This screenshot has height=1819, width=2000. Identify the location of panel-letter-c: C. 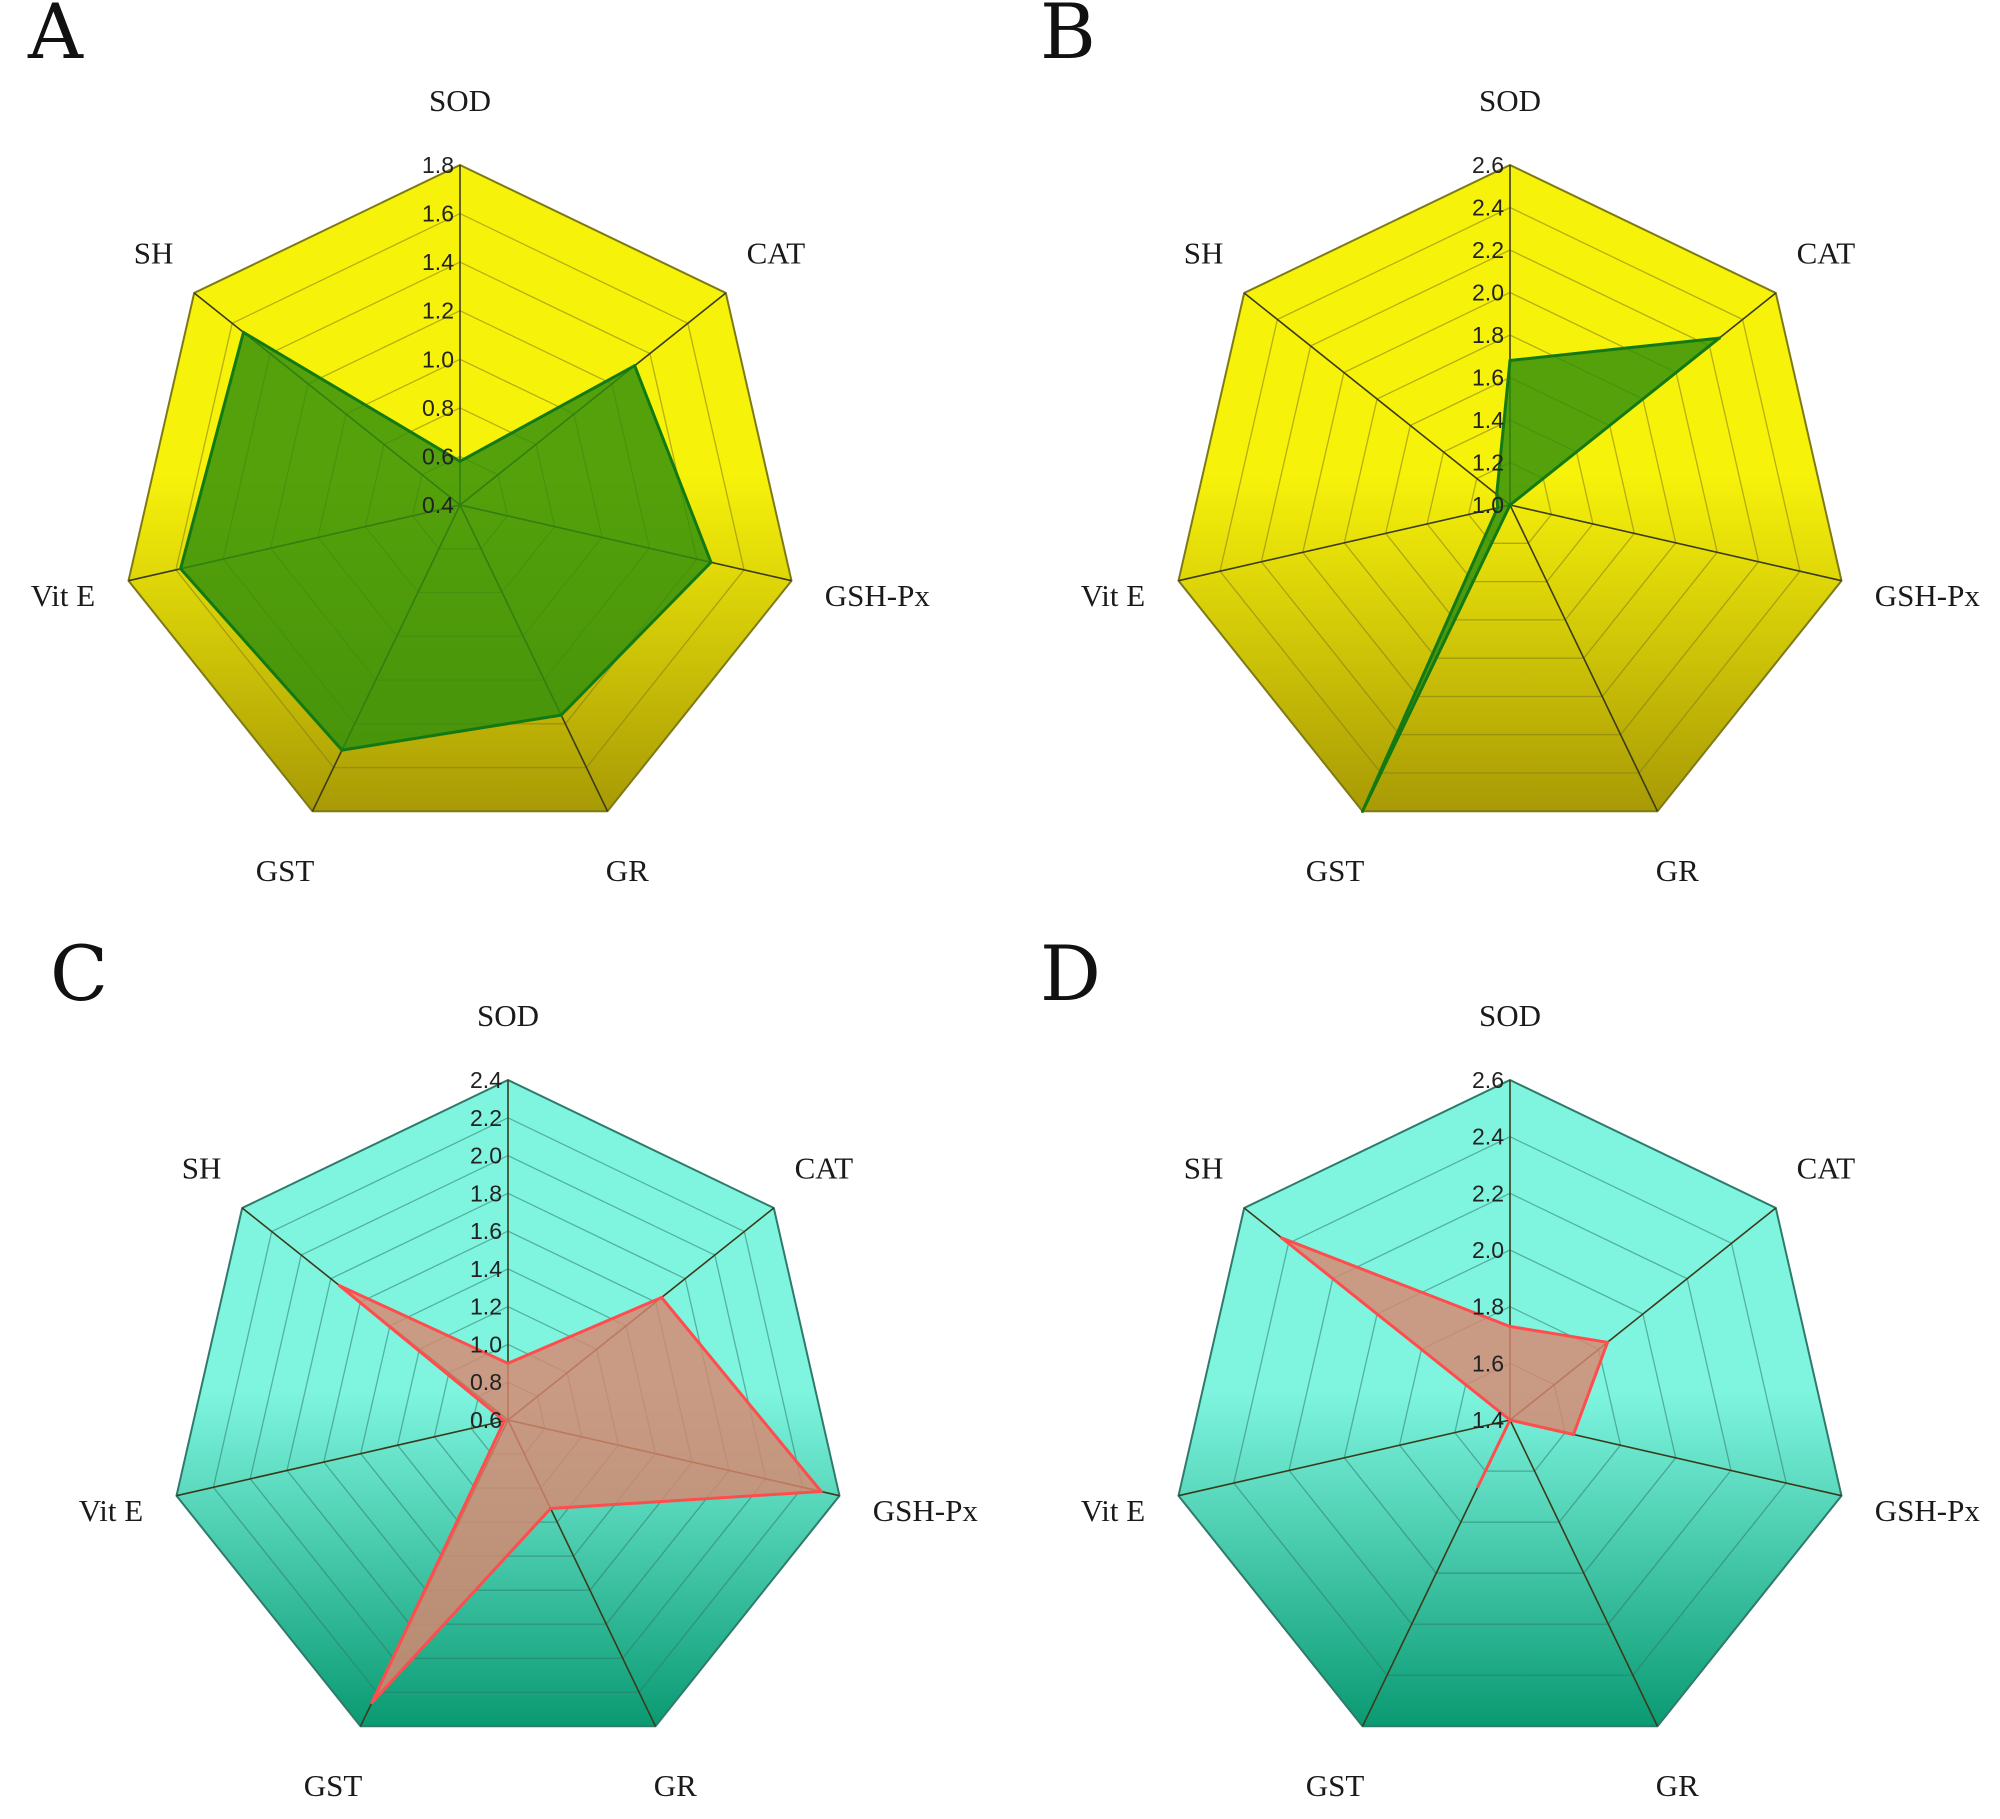
(79, 973).